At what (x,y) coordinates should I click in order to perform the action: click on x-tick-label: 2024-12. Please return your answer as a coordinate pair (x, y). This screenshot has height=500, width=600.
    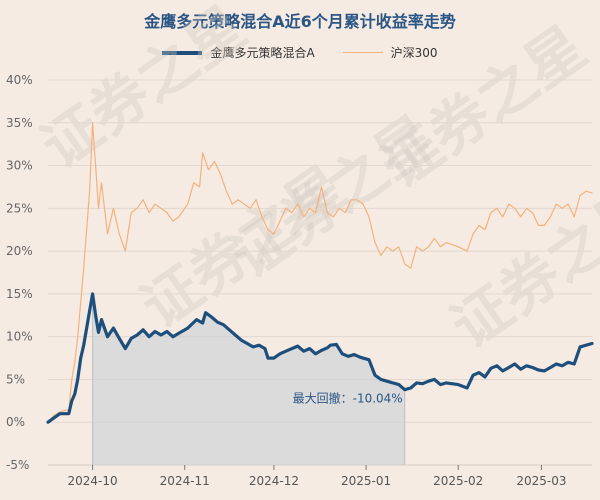
    Looking at the image, I should click on (274, 481).